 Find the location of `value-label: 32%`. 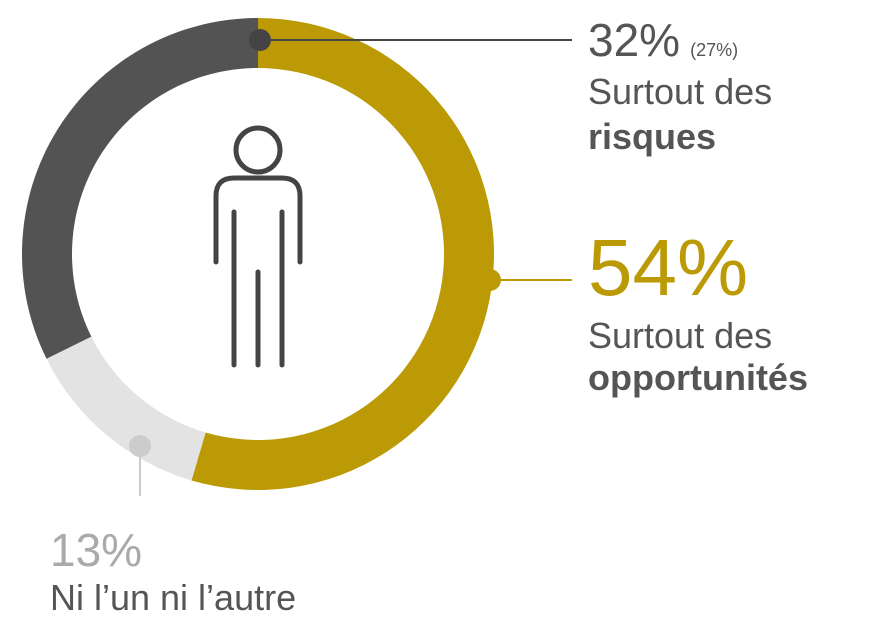

value-label: 32% is located at coordinates (634, 40).